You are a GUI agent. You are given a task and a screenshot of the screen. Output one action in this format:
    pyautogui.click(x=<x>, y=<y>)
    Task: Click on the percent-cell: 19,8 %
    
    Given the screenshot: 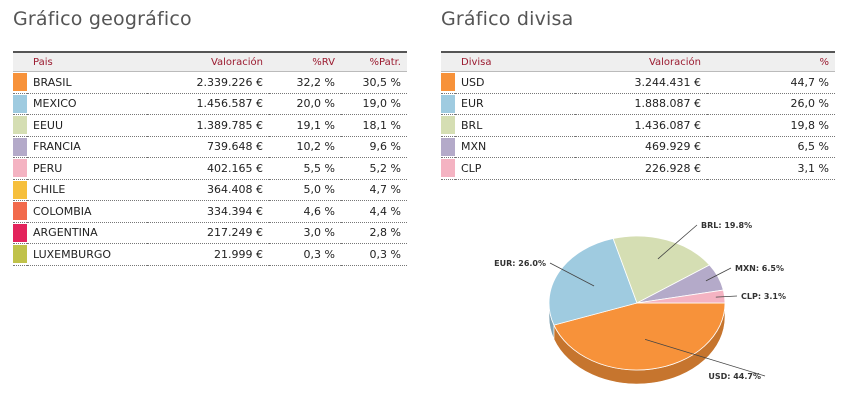 What is the action you would take?
    pyautogui.click(x=771, y=125)
    